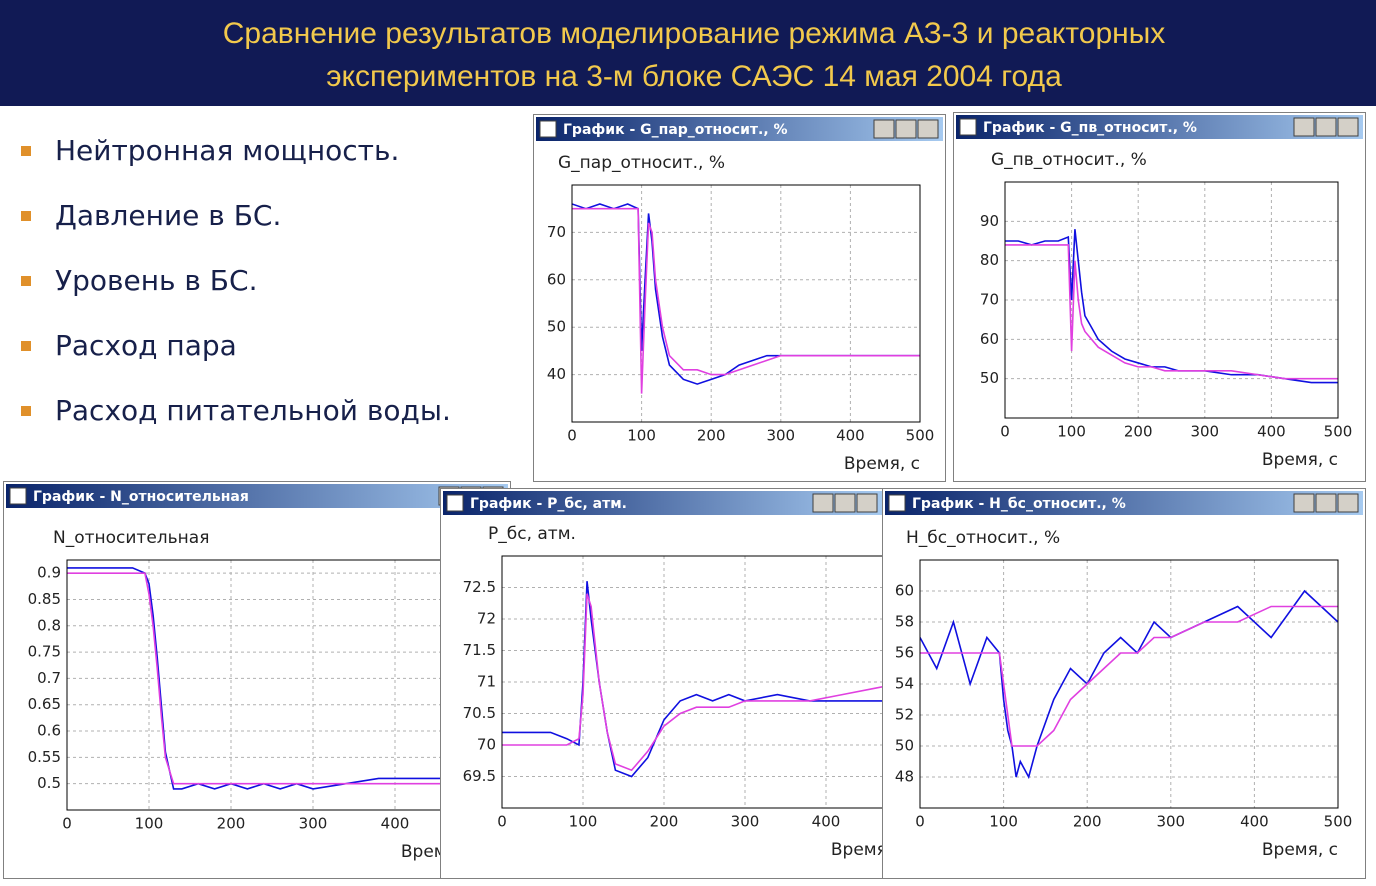 The width and height of the screenshot is (1376, 886). I want to click on bullet-text: Нейтронная мощность., so click(227, 150).